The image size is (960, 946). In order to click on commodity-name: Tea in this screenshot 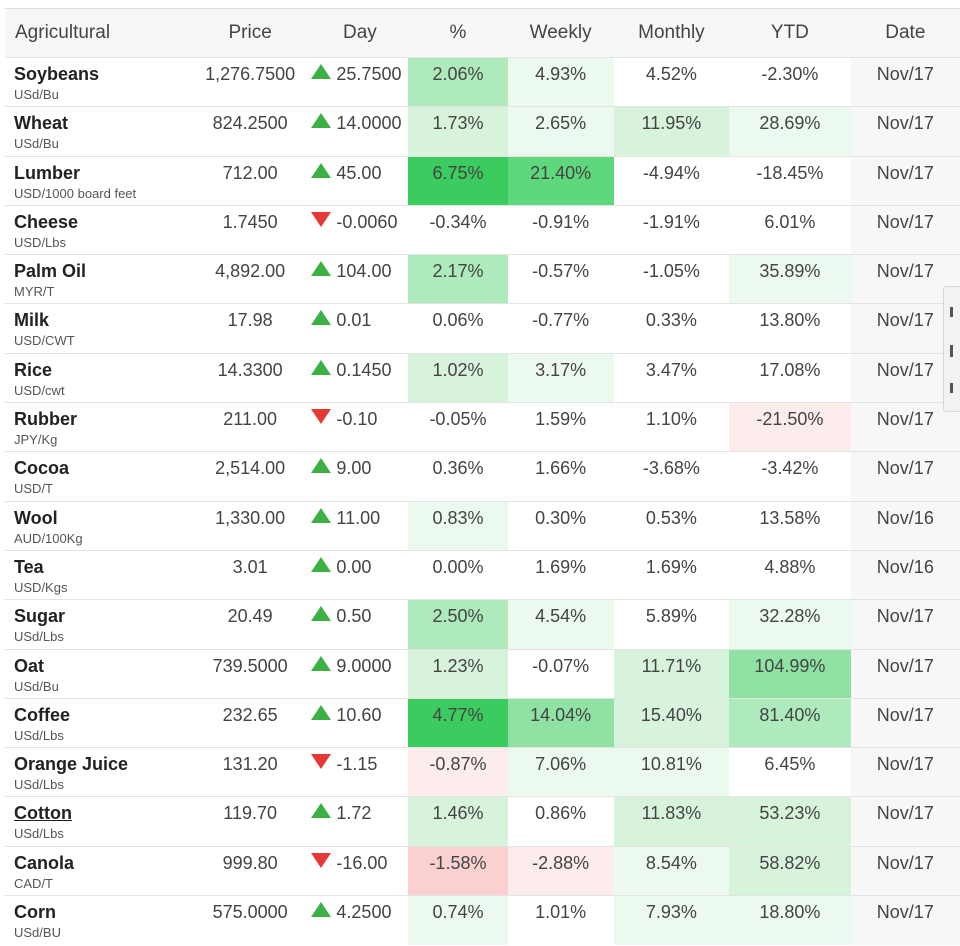, I will do `click(29, 566)`.